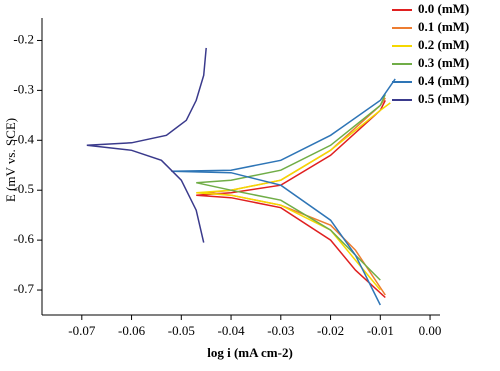 Image resolution: width=500 pixels, height=371 pixels. What do you see at coordinates (181, 330) in the screenshot?
I see `x-tick-label: -0.05` at bounding box center [181, 330].